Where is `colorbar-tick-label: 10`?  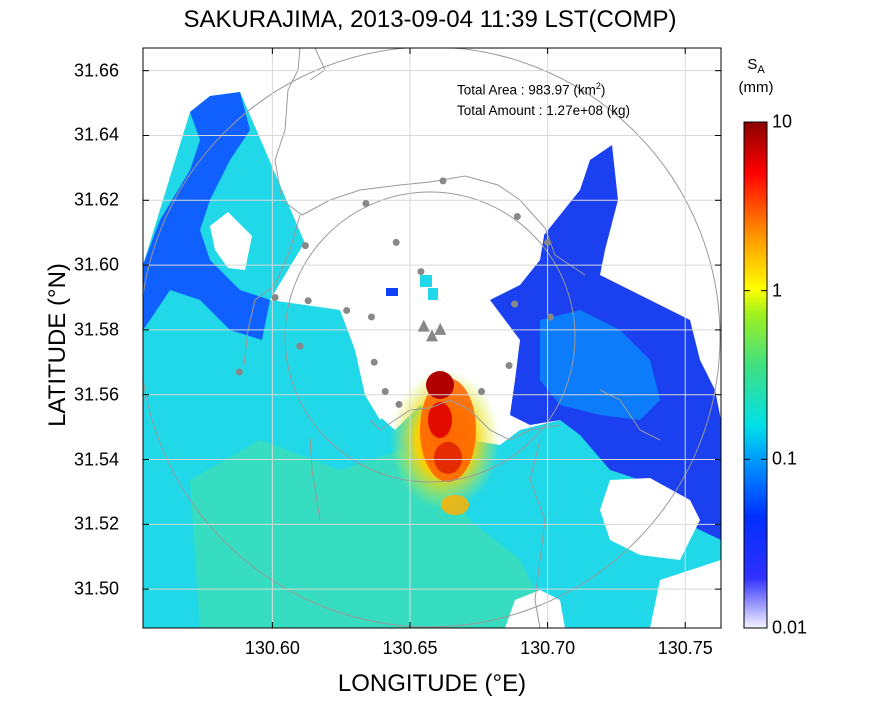
colorbar-tick-label: 10 is located at coordinates (782, 121).